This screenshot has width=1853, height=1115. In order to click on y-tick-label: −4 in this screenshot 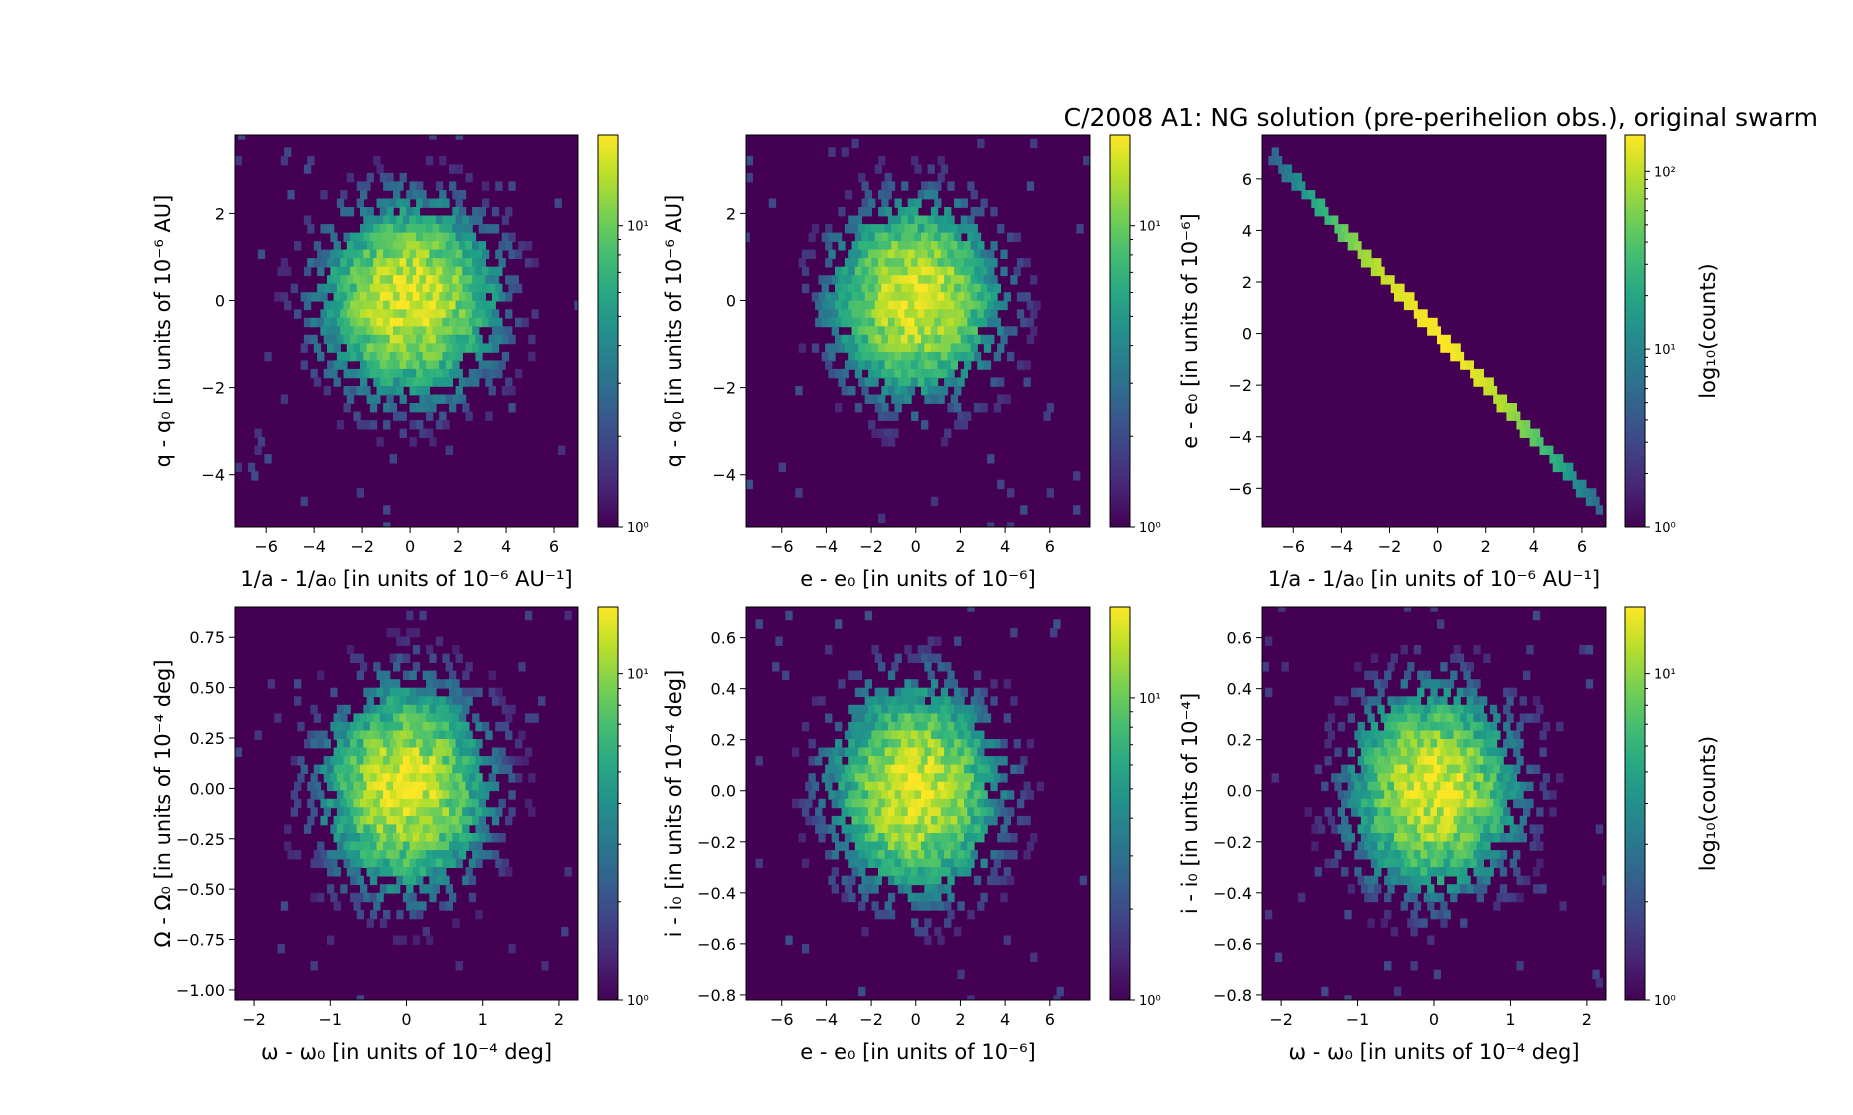, I will do `click(1240, 437)`.